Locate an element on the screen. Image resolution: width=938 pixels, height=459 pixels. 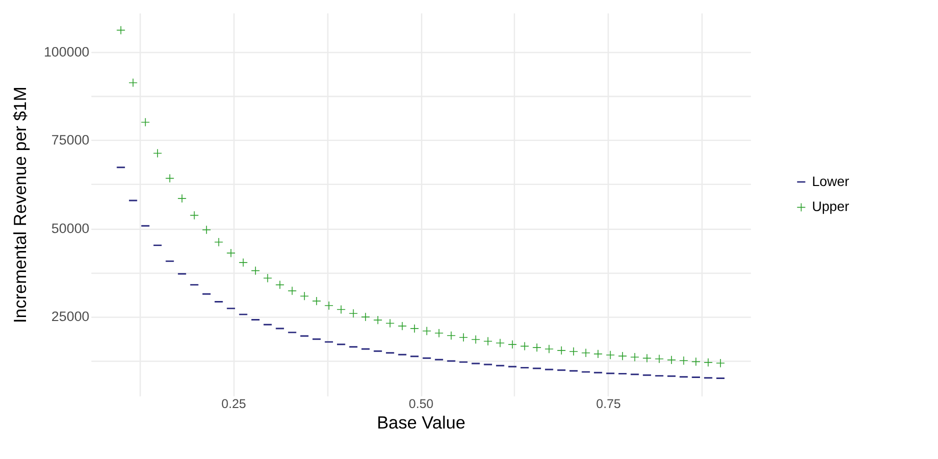
y-tick-label: 75000 is located at coordinates (70, 140).